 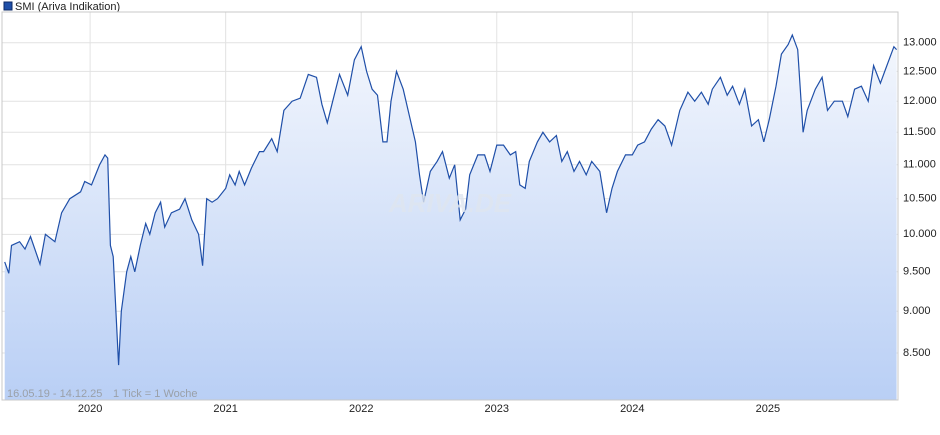 What do you see at coordinates (155, 394) in the screenshot?
I see `tick-note: 1 Tick = 1 Woche` at bounding box center [155, 394].